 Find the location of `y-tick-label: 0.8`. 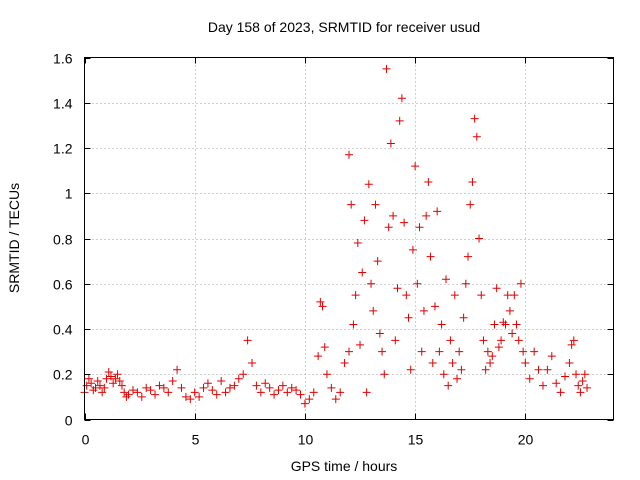

y-tick-label: 0.8 is located at coordinates (63, 240).